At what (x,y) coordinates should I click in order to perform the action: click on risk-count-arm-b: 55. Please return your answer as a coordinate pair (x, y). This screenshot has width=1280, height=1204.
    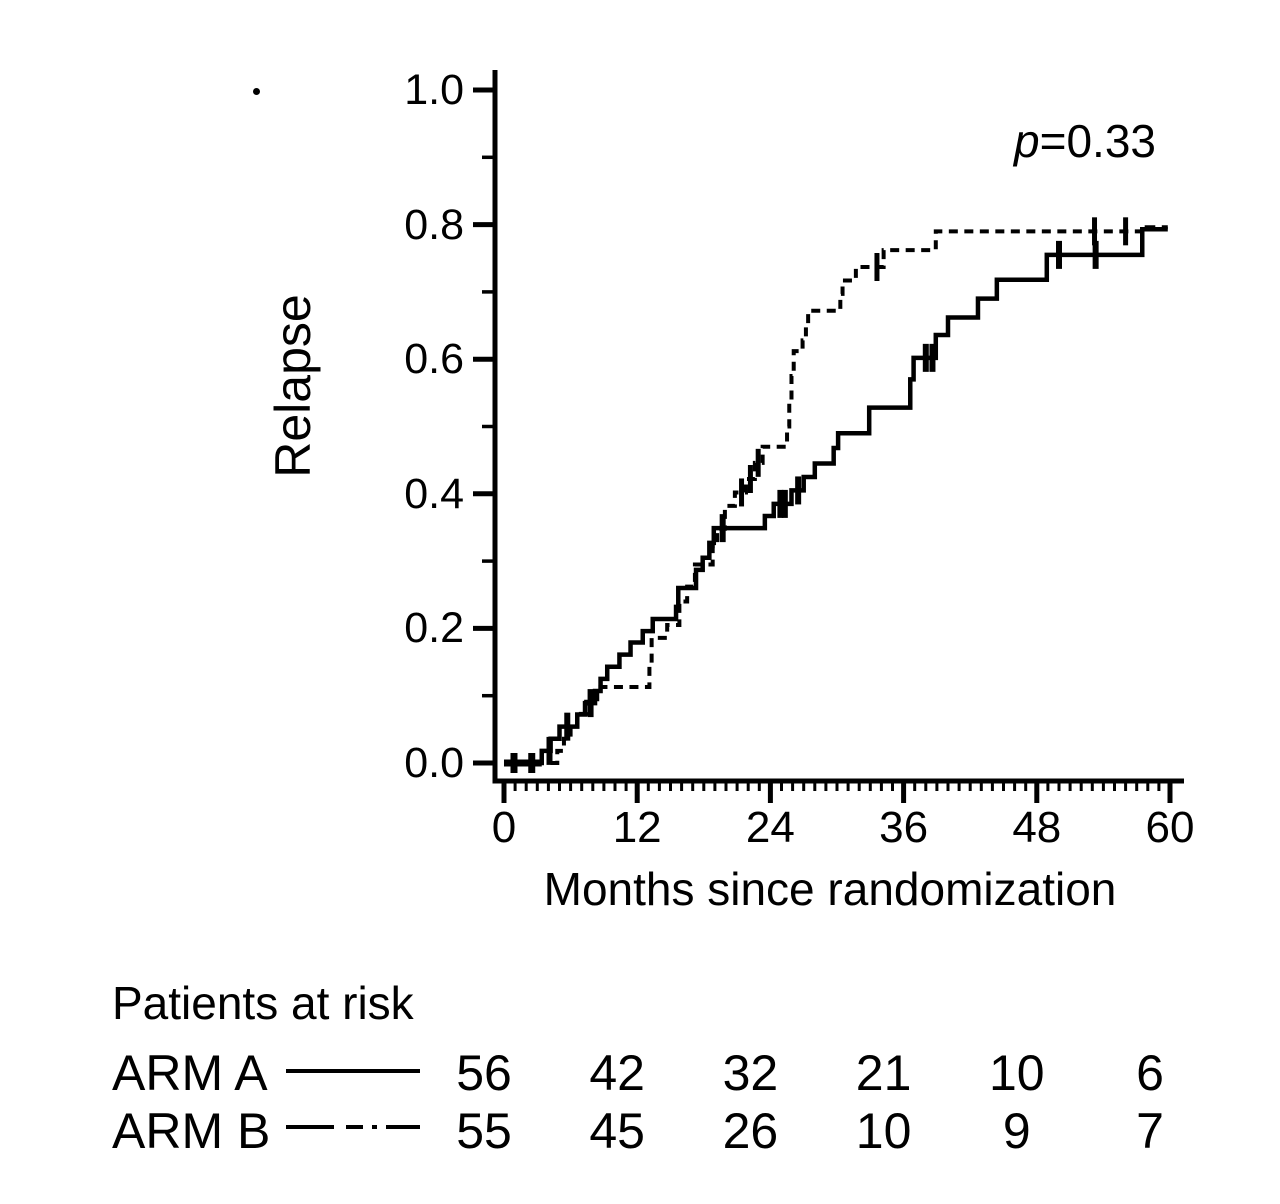
    Looking at the image, I should click on (484, 1131).